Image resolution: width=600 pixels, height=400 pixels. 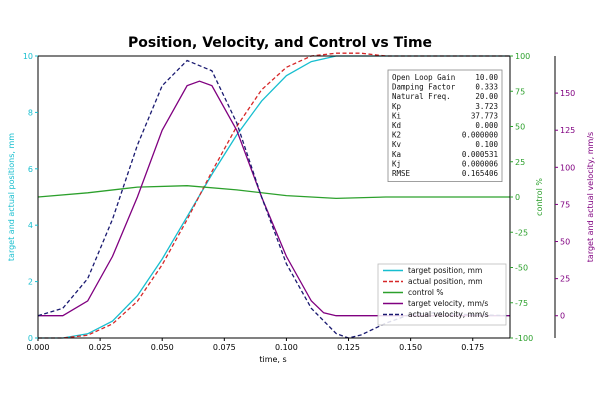 I want to click on y-axis-control-label: control %, so click(x=539, y=197).